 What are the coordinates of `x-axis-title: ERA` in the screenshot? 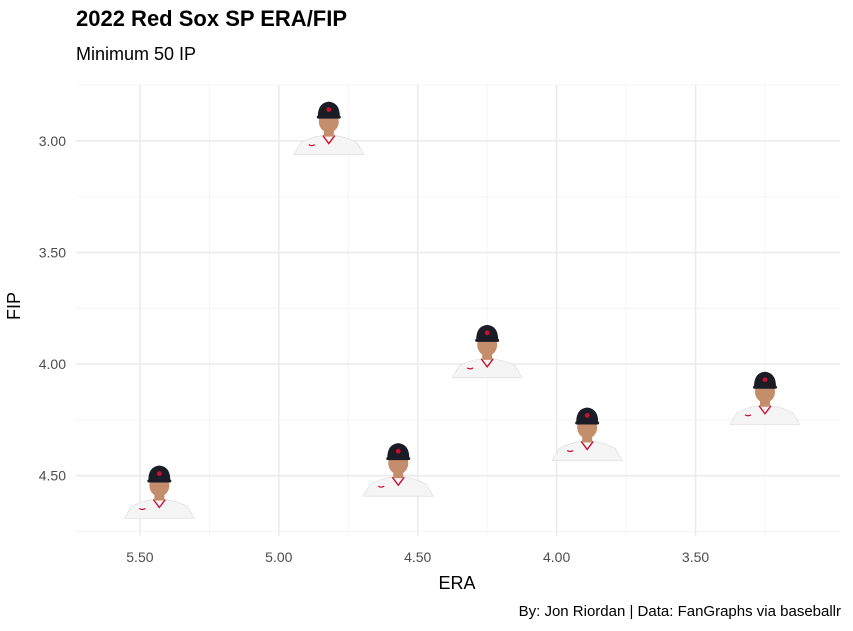 It's located at (456, 583).